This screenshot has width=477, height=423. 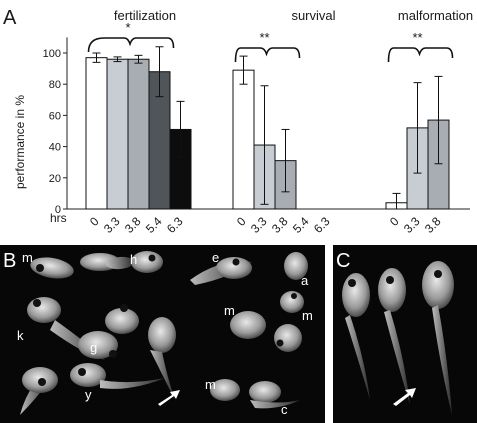 I want to click on y-tick-label: 80, so click(x=55, y=85).